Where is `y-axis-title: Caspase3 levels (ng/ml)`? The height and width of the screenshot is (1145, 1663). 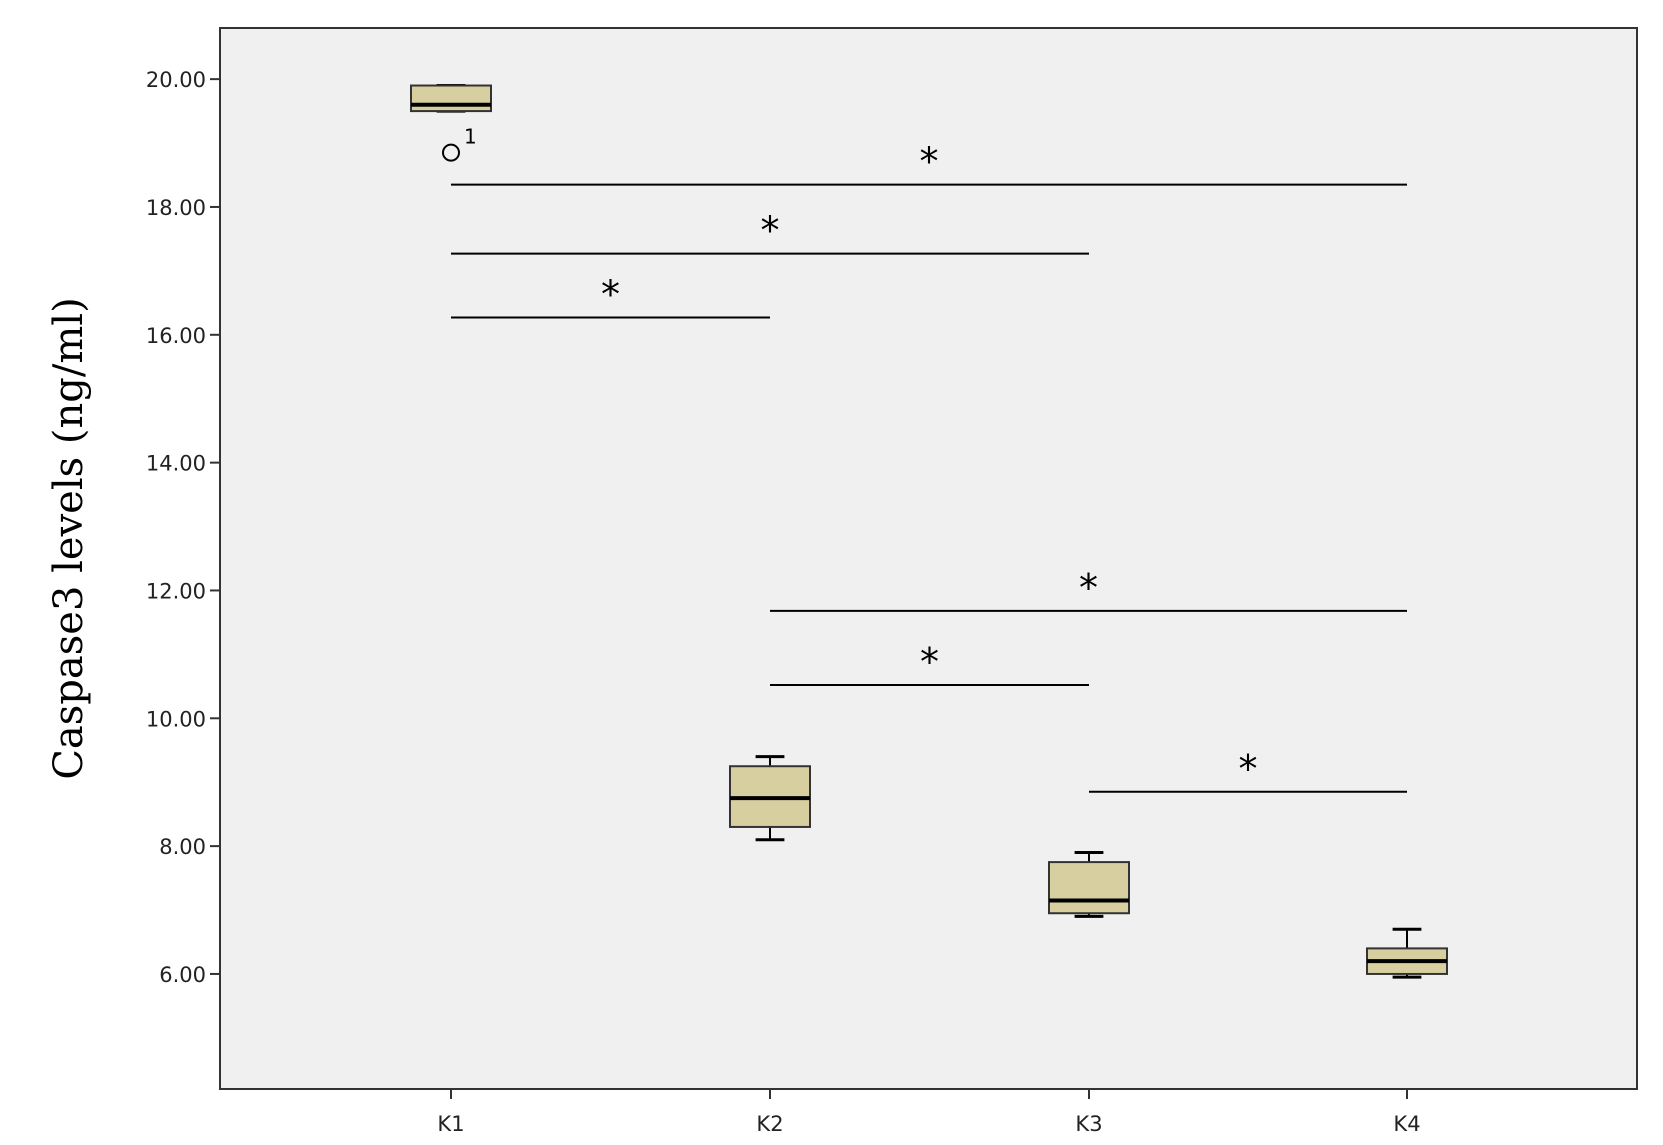 y-axis-title: Caspase3 levels (ng/ml) is located at coordinates (69, 538).